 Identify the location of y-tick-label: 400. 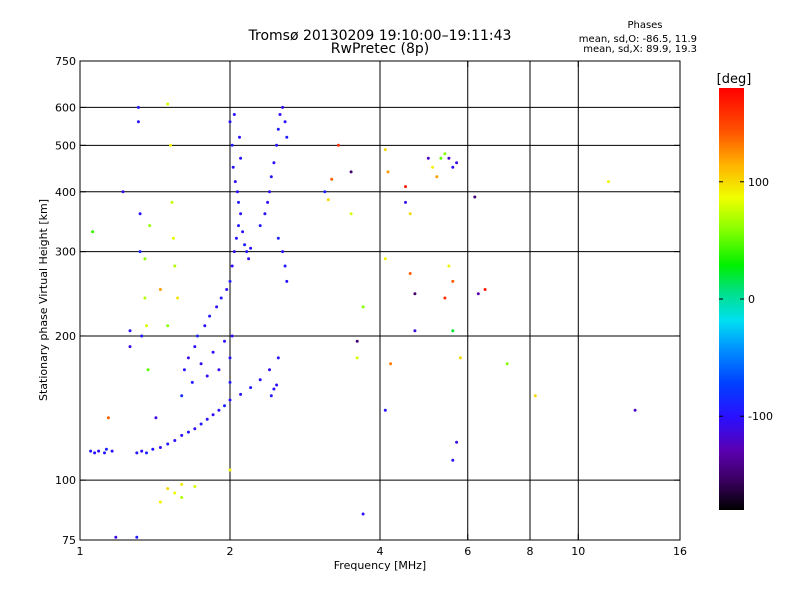
(65, 192).